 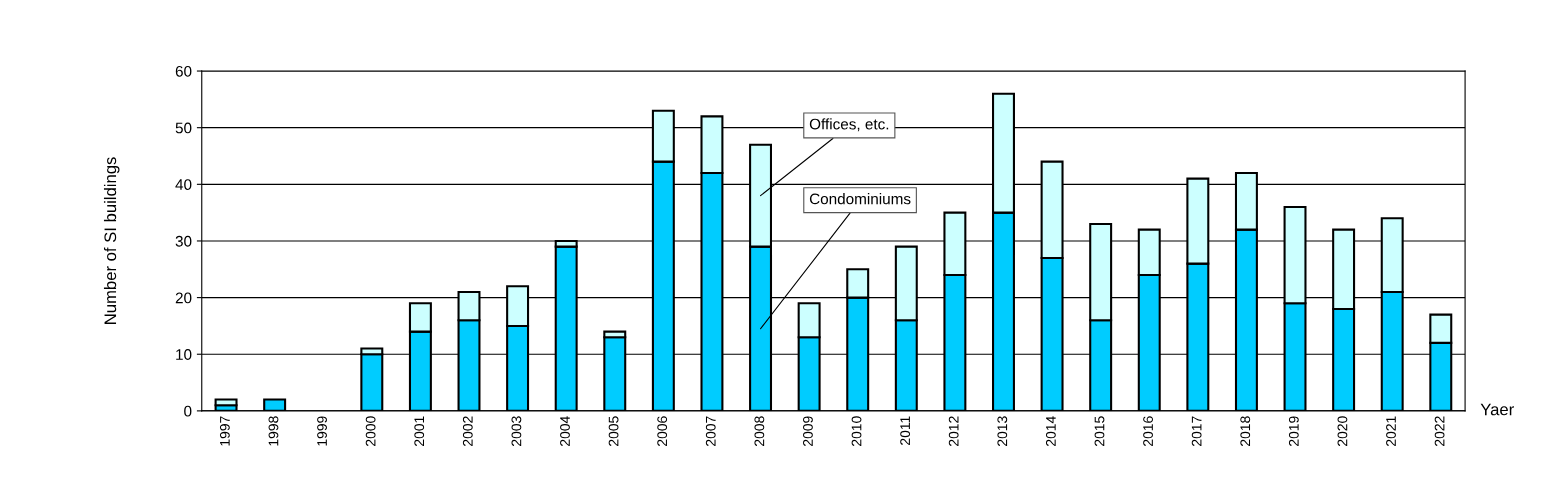 What do you see at coordinates (565, 431) in the screenshot?
I see `x-tick-label: 2004` at bounding box center [565, 431].